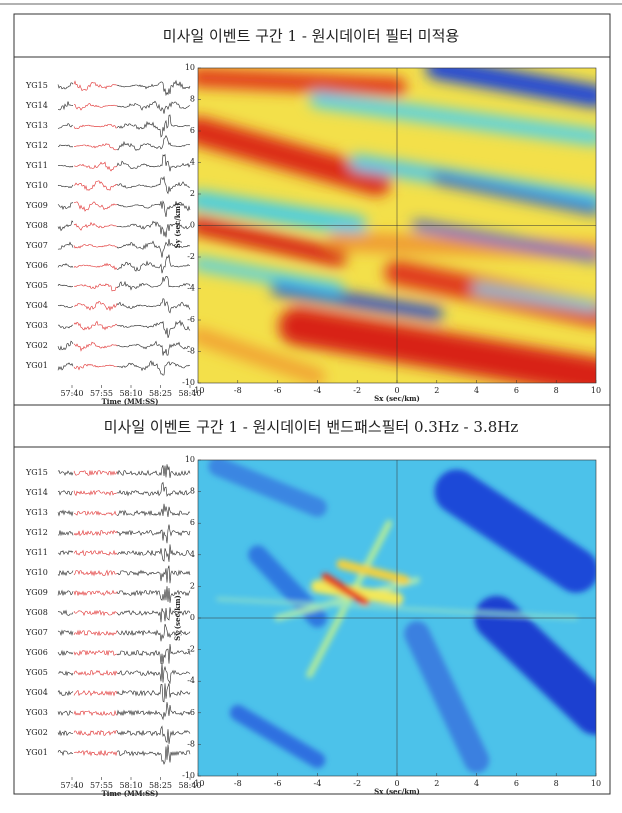  What do you see at coordinates (36, 492) in the screenshot?
I see `station-label: YG14` at bounding box center [36, 492].